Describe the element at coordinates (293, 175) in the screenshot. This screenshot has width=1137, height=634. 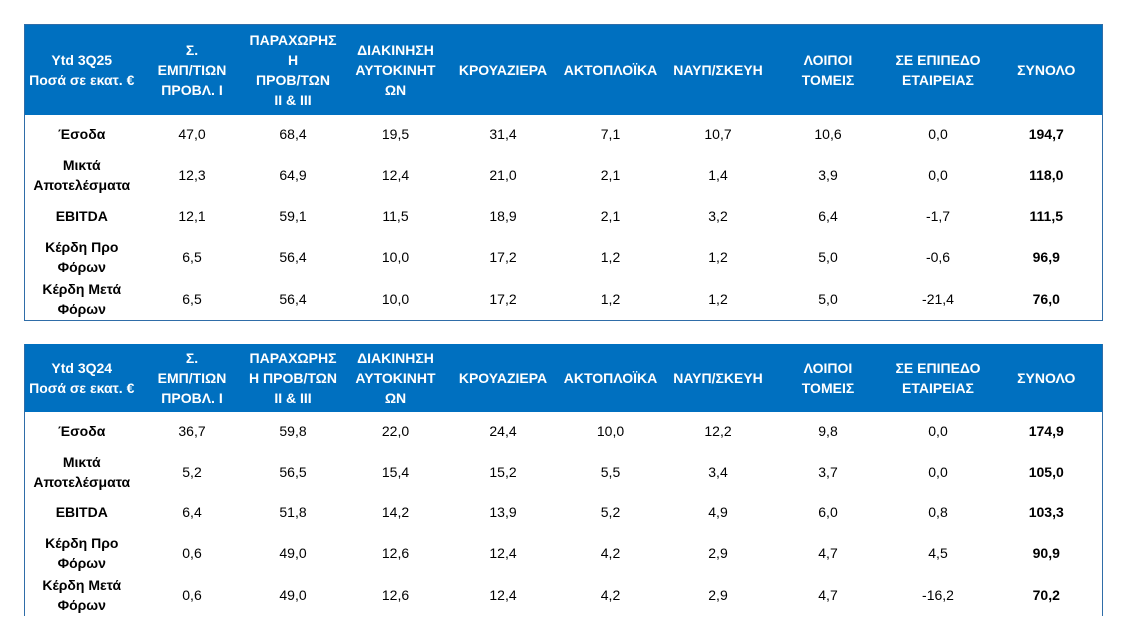
I see `value-cell: 64,9` at that location.